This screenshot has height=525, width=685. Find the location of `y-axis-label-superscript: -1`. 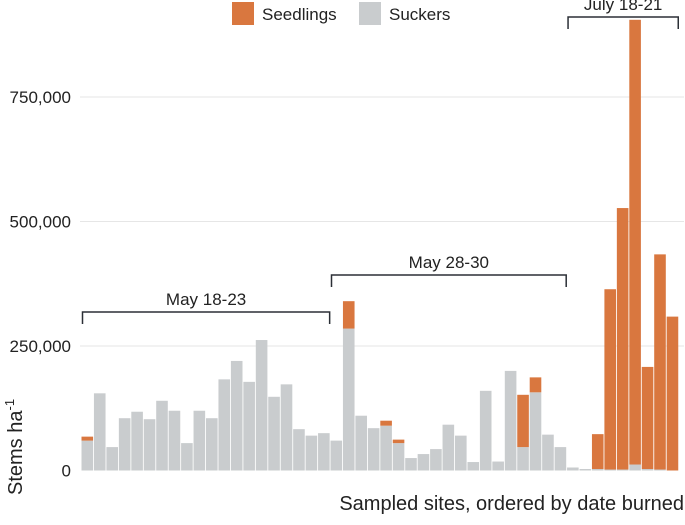

y-axis-label-superscript: -1 is located at coordinates (9, 405).